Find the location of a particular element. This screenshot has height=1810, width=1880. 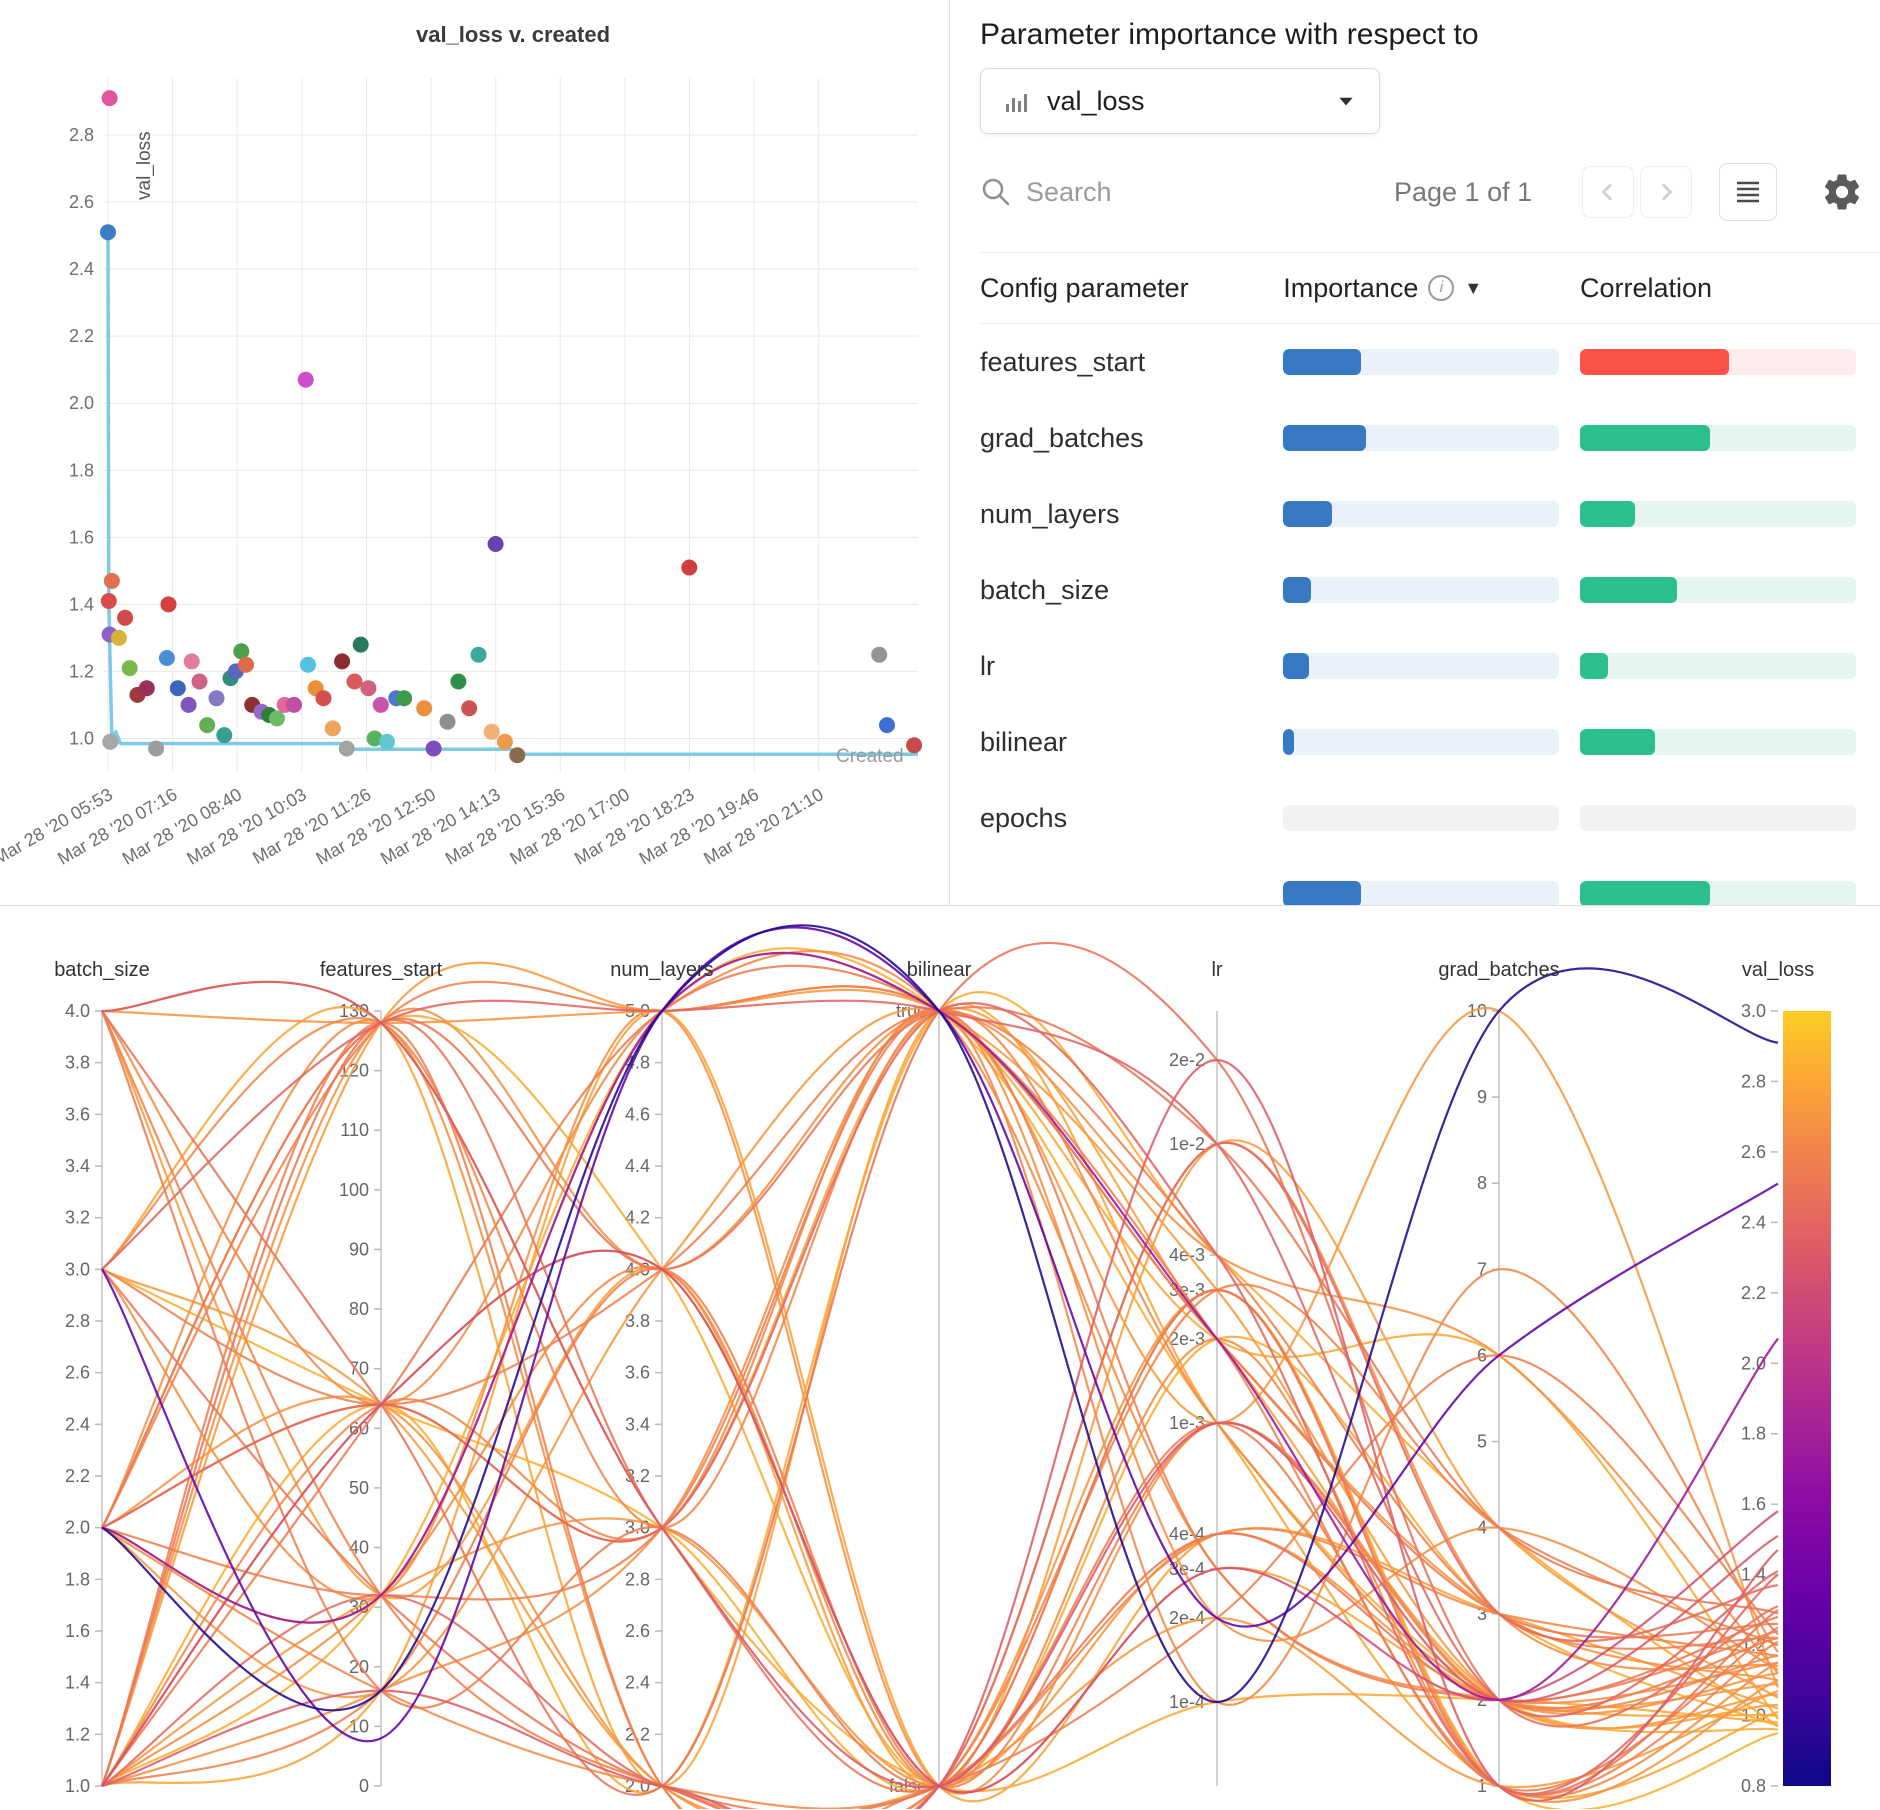

prev-page-button is located at coordinates (1608, 192).